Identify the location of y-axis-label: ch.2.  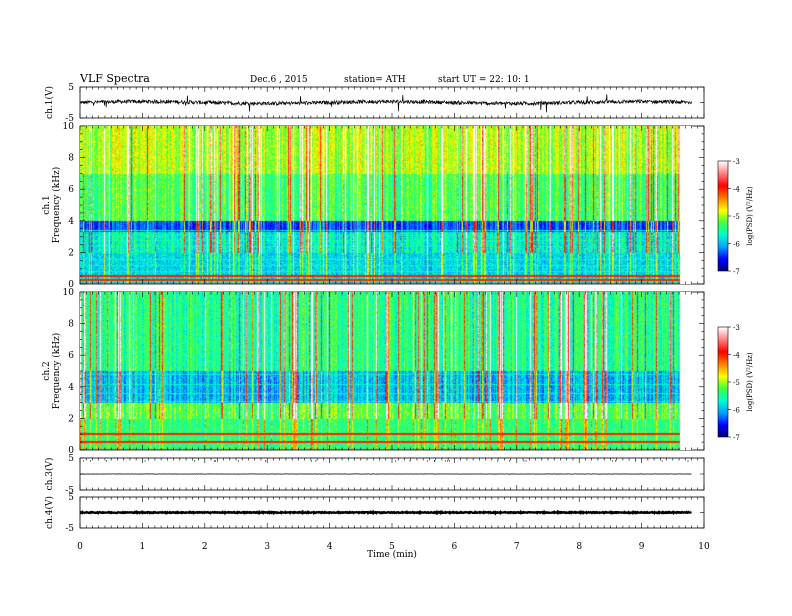
(47, 370).